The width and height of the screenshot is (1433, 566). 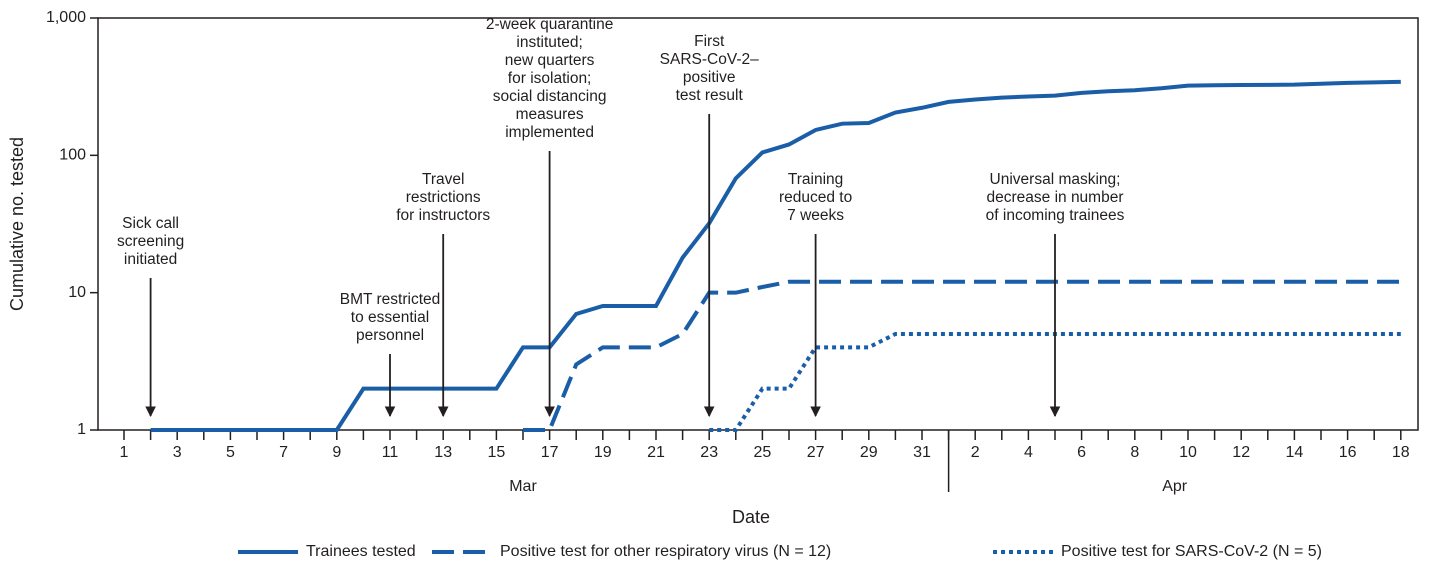 I want to click on y-tick-label: 10, so click(x=77, y=292).